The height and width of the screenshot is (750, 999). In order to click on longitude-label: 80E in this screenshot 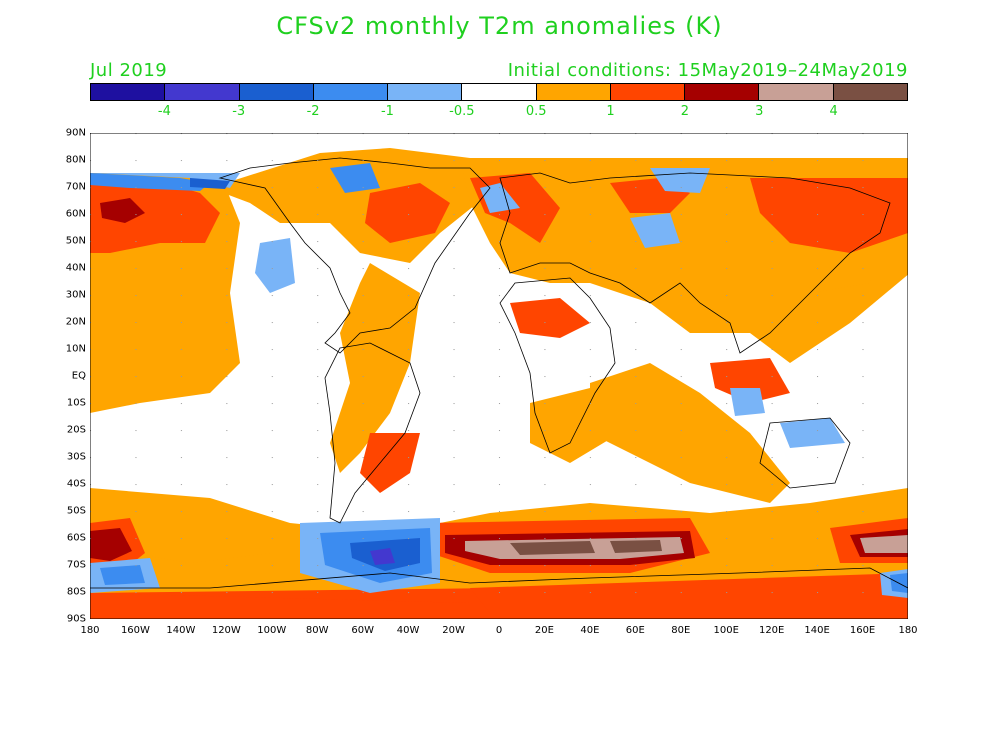, I will do `click(681, 630)`.